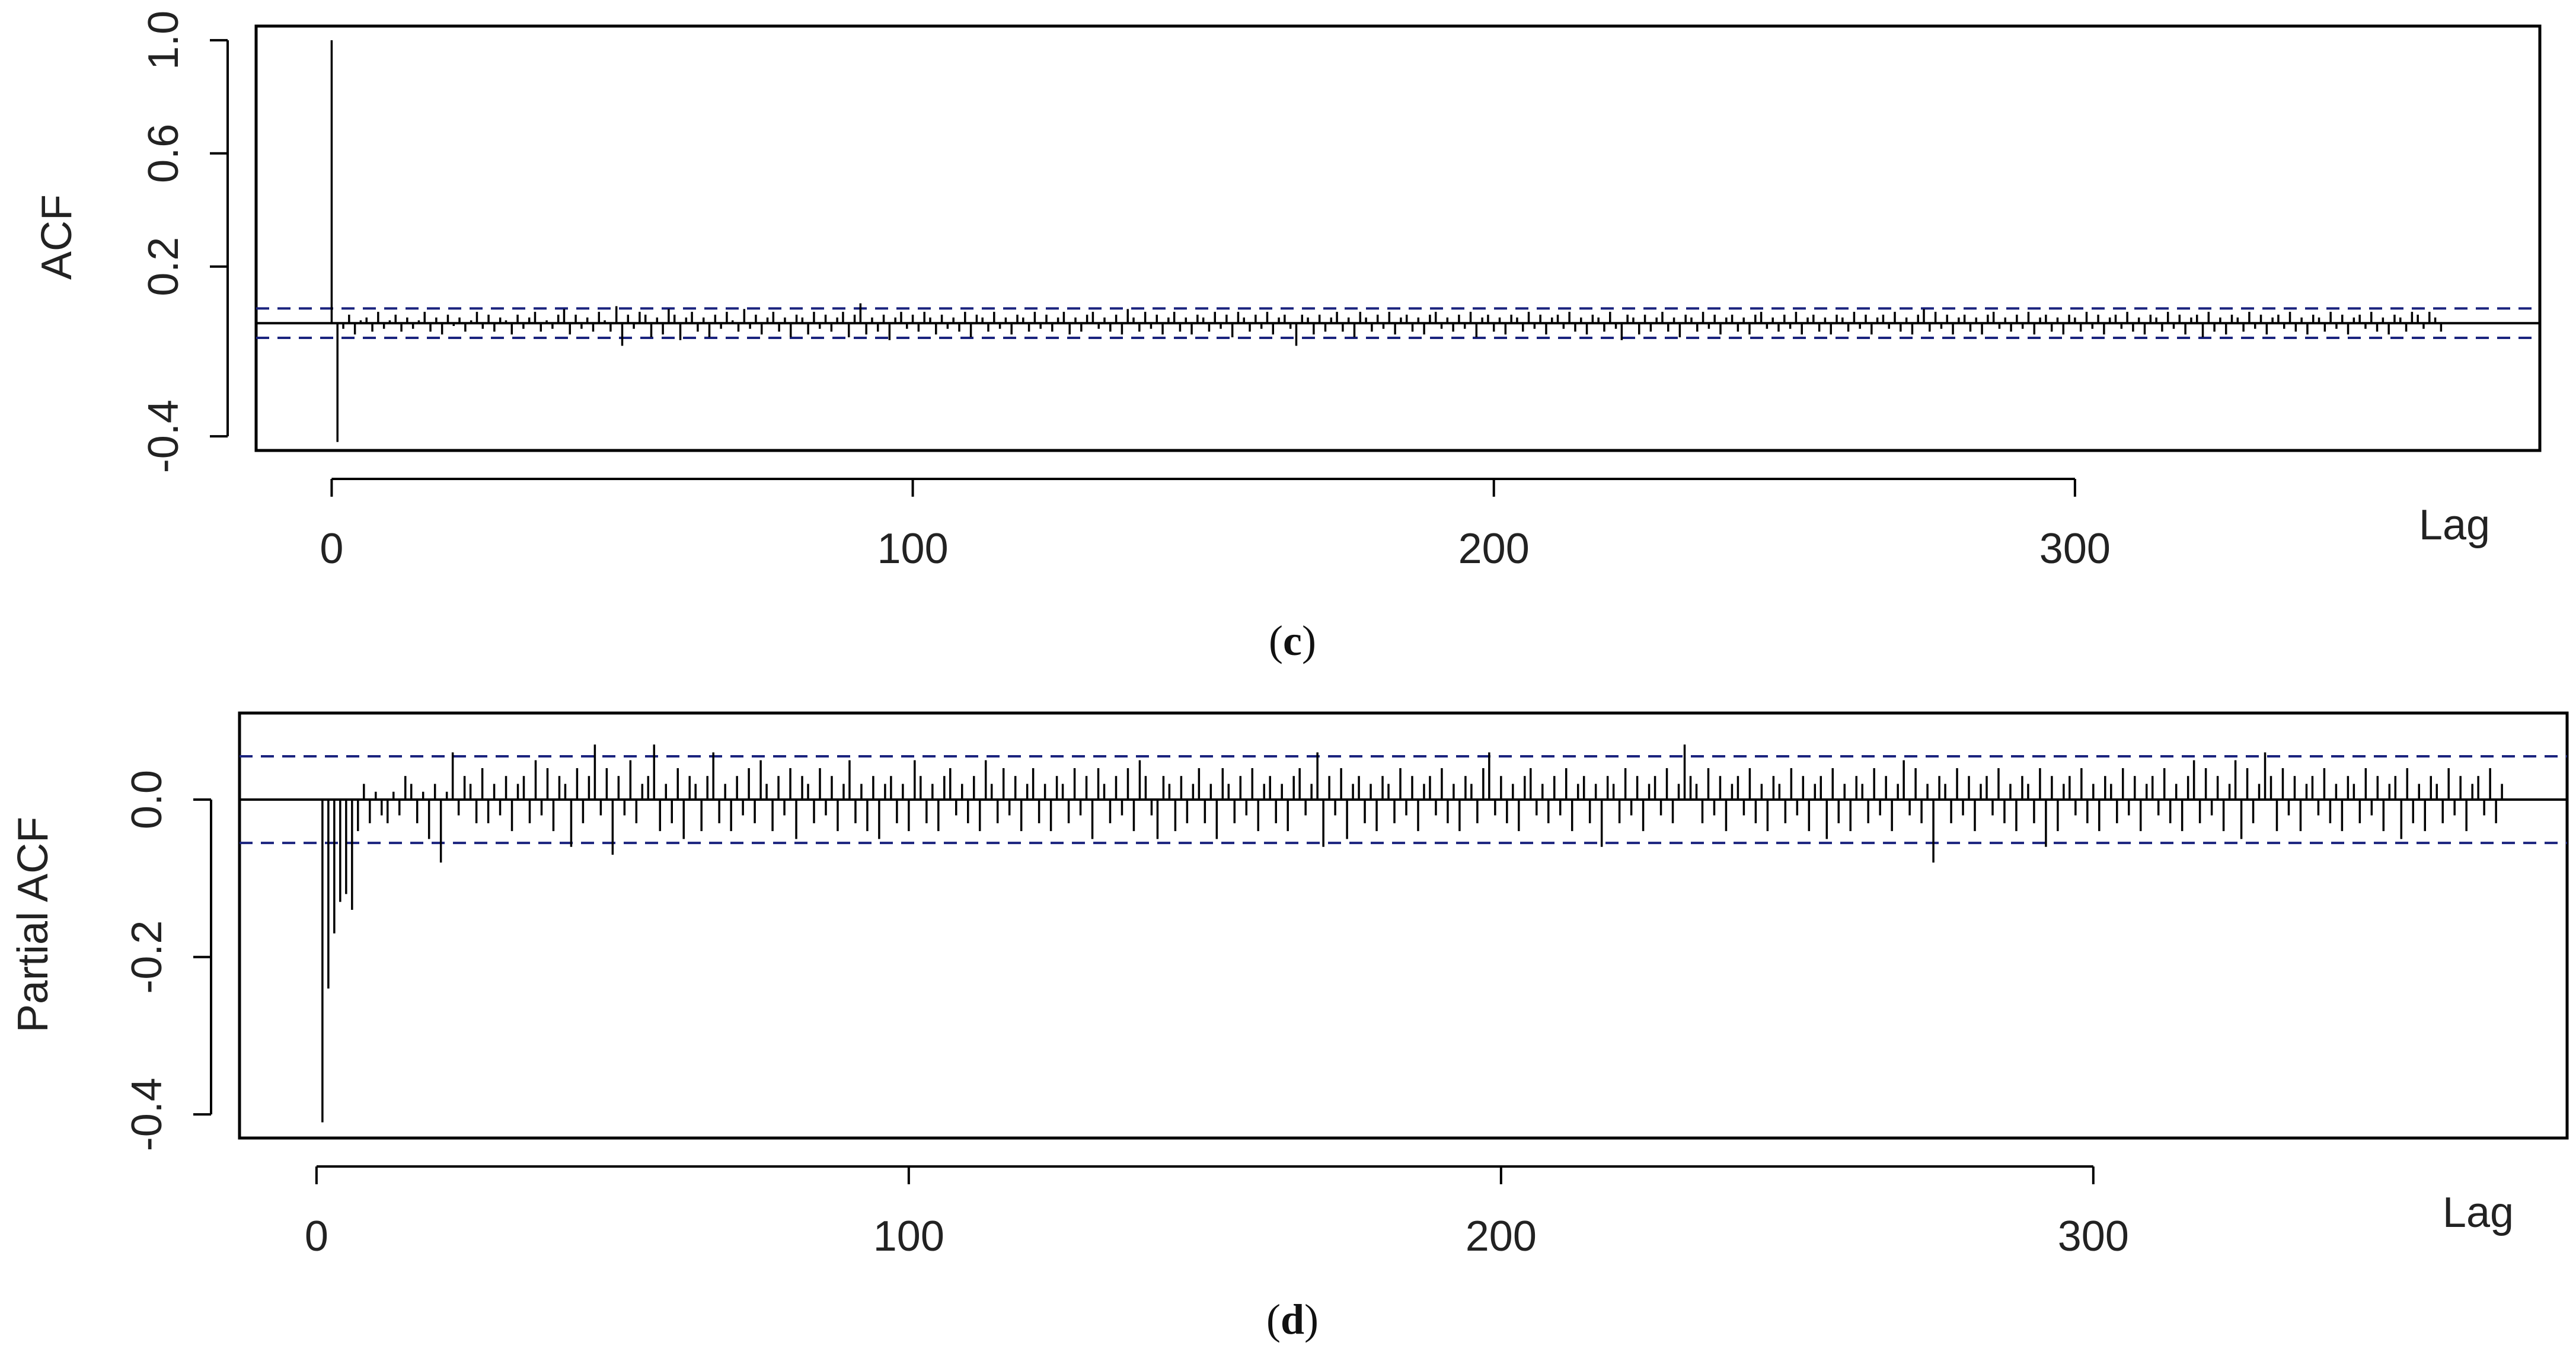  What do you see at coordinates (147, 957) in the screenshot?
I see `y-tick-label: -0.2` at bounding box center [147, 957].